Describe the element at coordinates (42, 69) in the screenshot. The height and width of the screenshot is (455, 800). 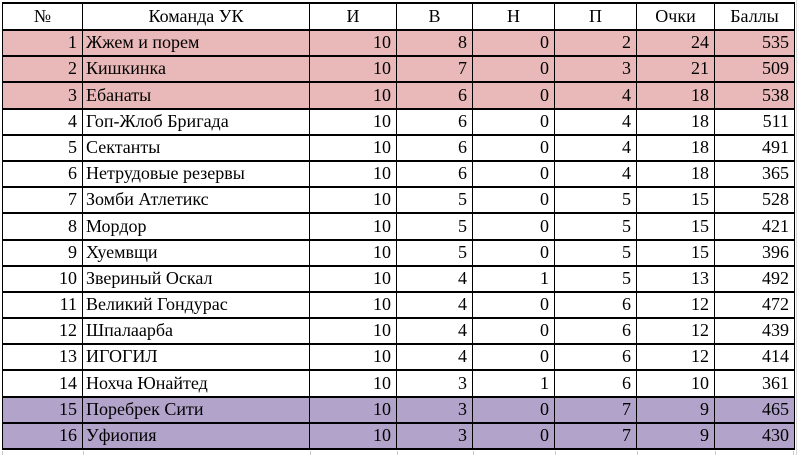
I see `cell-num: 2` at that location.